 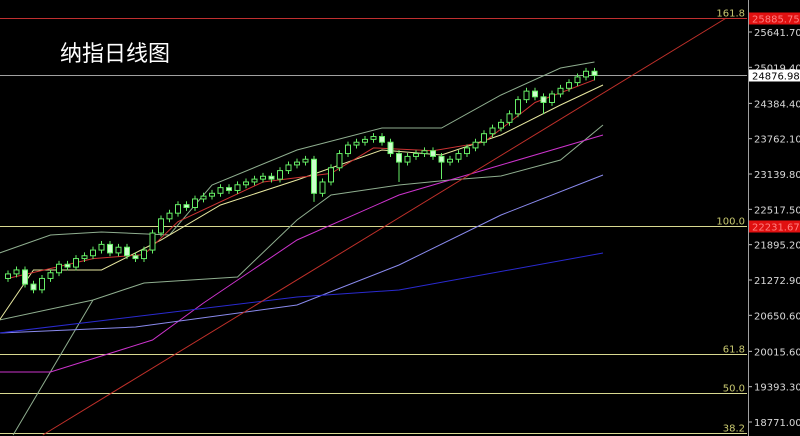 What do you see at coordinates (777, 175) in the screenshot?
I see `y-tick-label: 23139.80` at bounding box center [777, 175].